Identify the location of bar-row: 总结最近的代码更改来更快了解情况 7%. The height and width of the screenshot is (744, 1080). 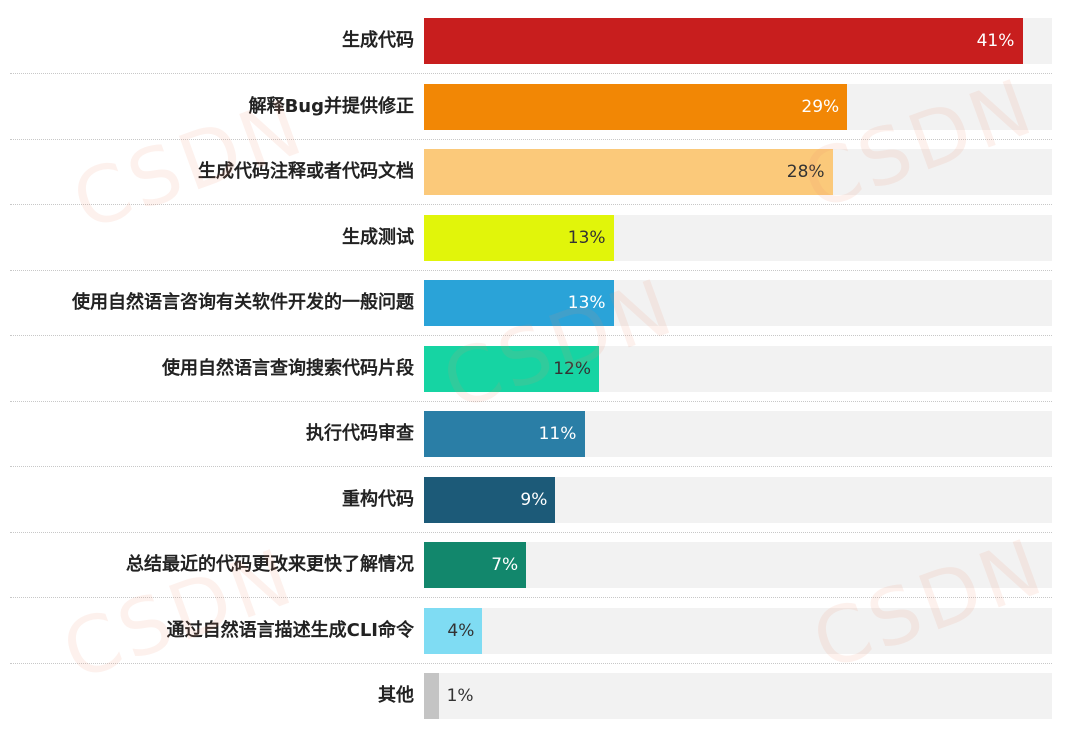
(540, 565).